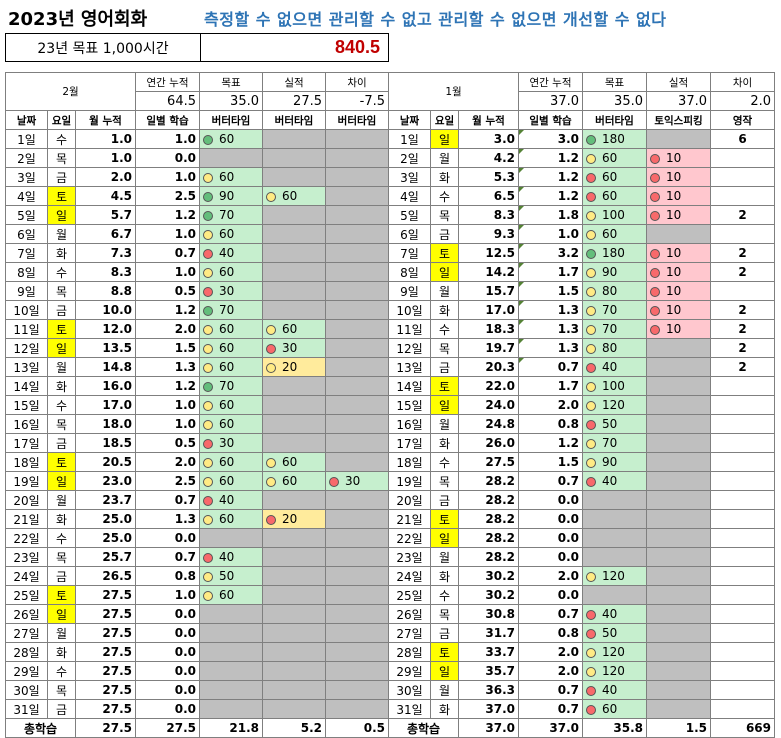 The image size is (781, 738). Describe the element at coordinates (550, 576) in the screenshot. I see `jan-daily-study-cell: 2.0` at that location.